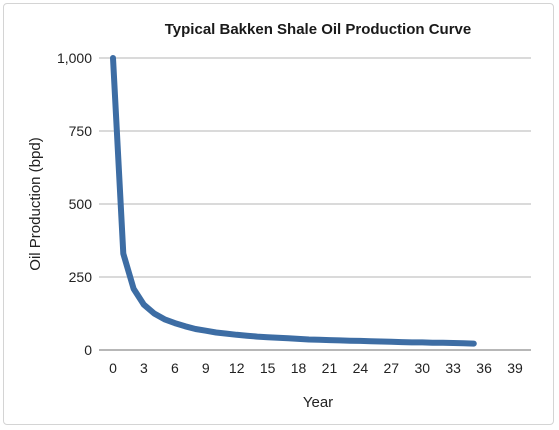  I want to click on x-tick-label: 36, so click(484, 368).